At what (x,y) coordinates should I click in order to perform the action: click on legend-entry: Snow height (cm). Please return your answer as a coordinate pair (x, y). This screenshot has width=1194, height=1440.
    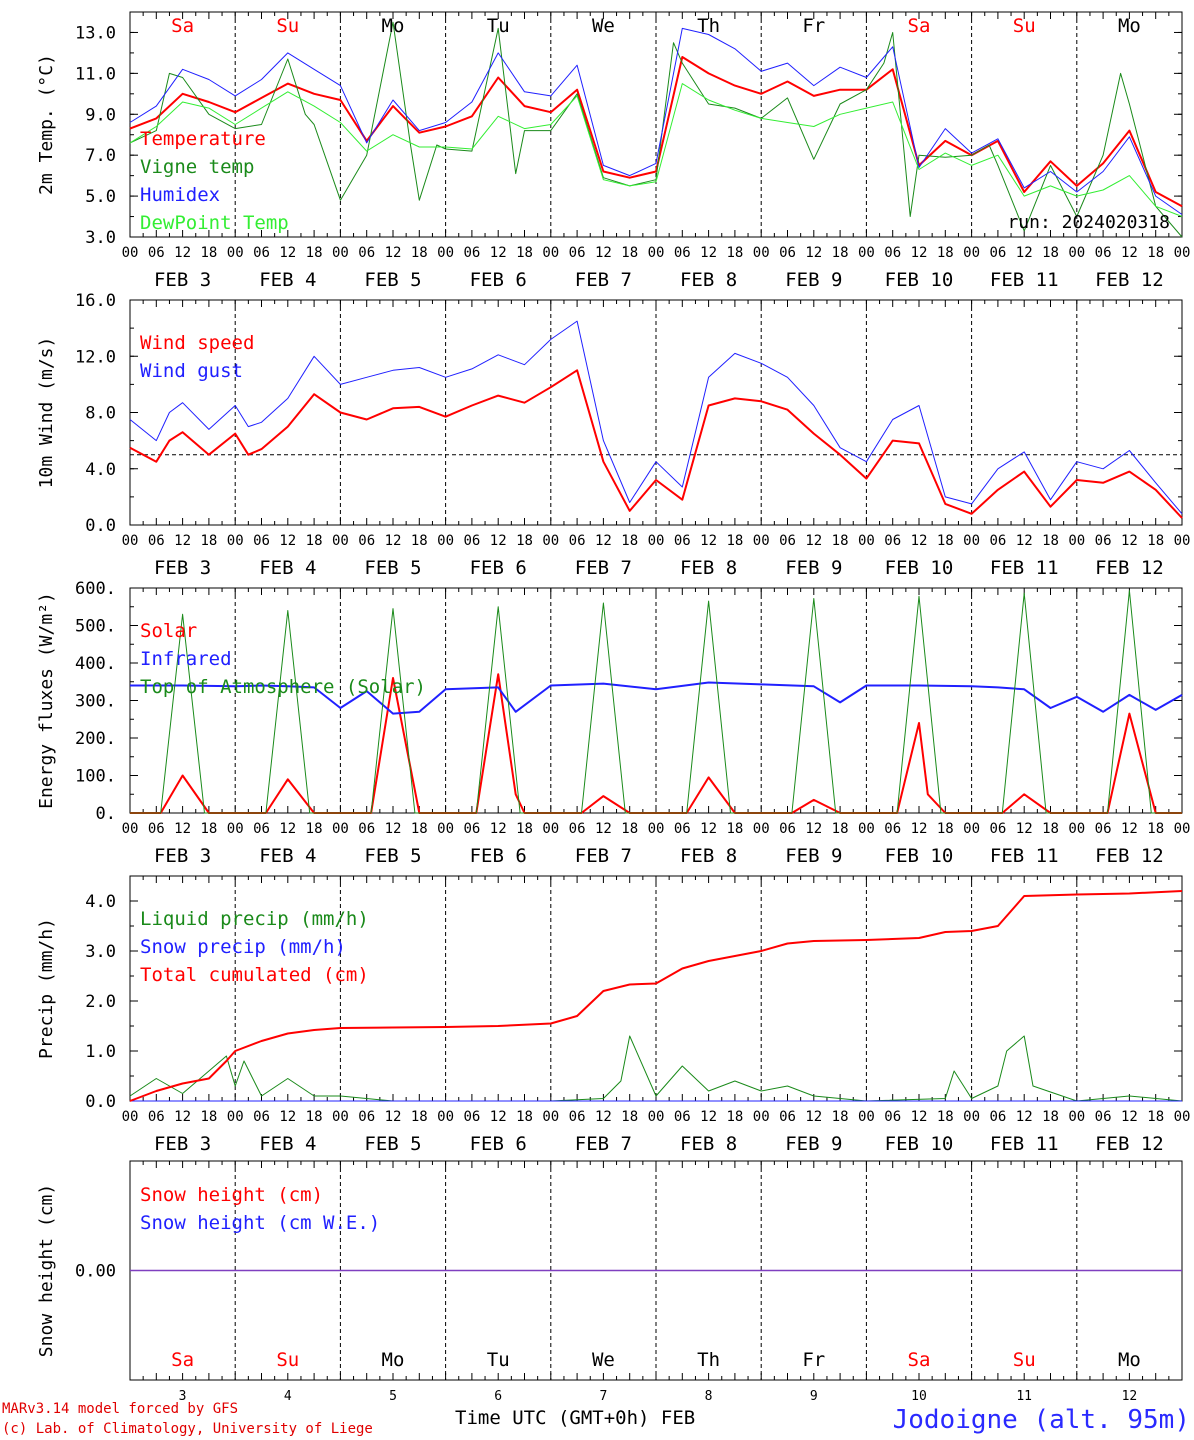
    Looking at the image, I should click on (231, 1195).